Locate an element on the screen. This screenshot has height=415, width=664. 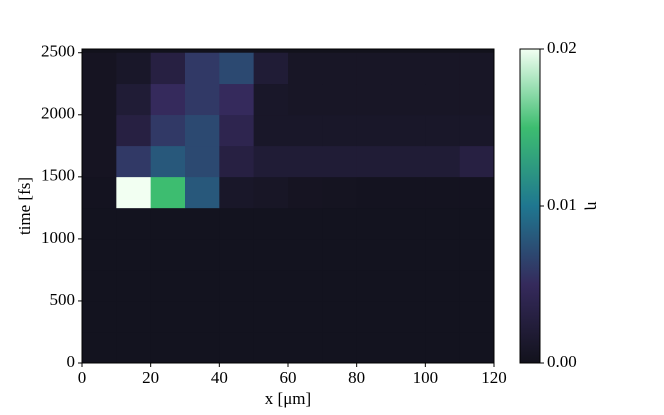
y-tick-label: 2000 is located at coordinates (58, 113).